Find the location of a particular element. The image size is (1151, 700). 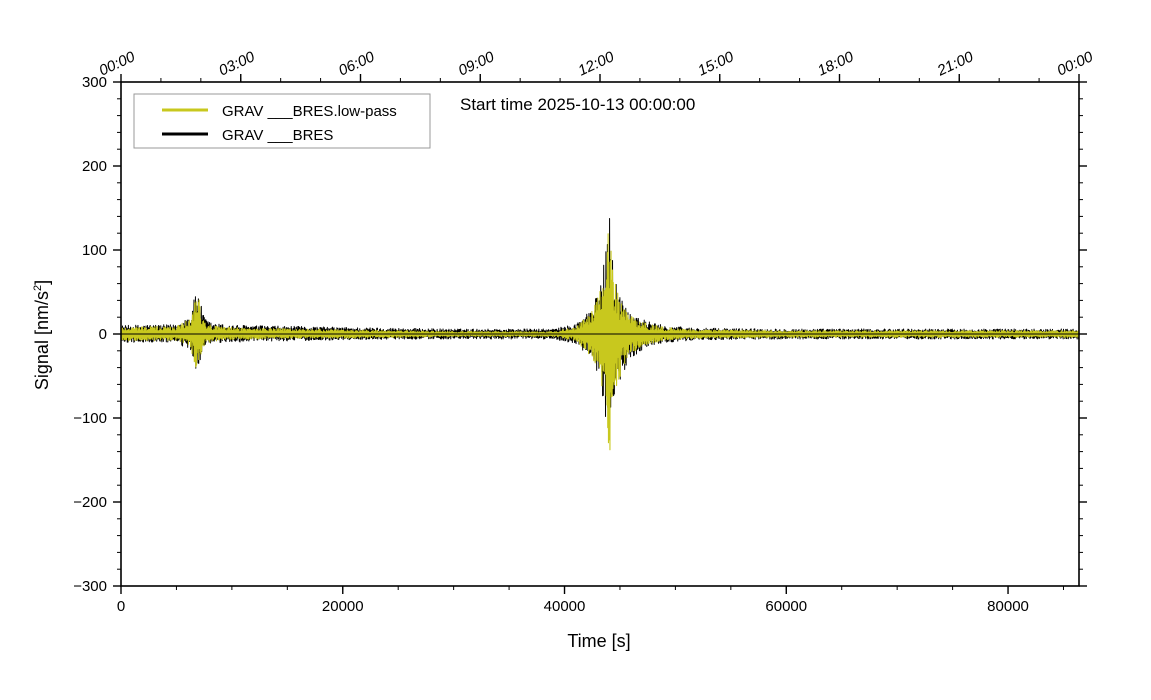

top-time-label: 12:00 is located at coordinates (596, 64).